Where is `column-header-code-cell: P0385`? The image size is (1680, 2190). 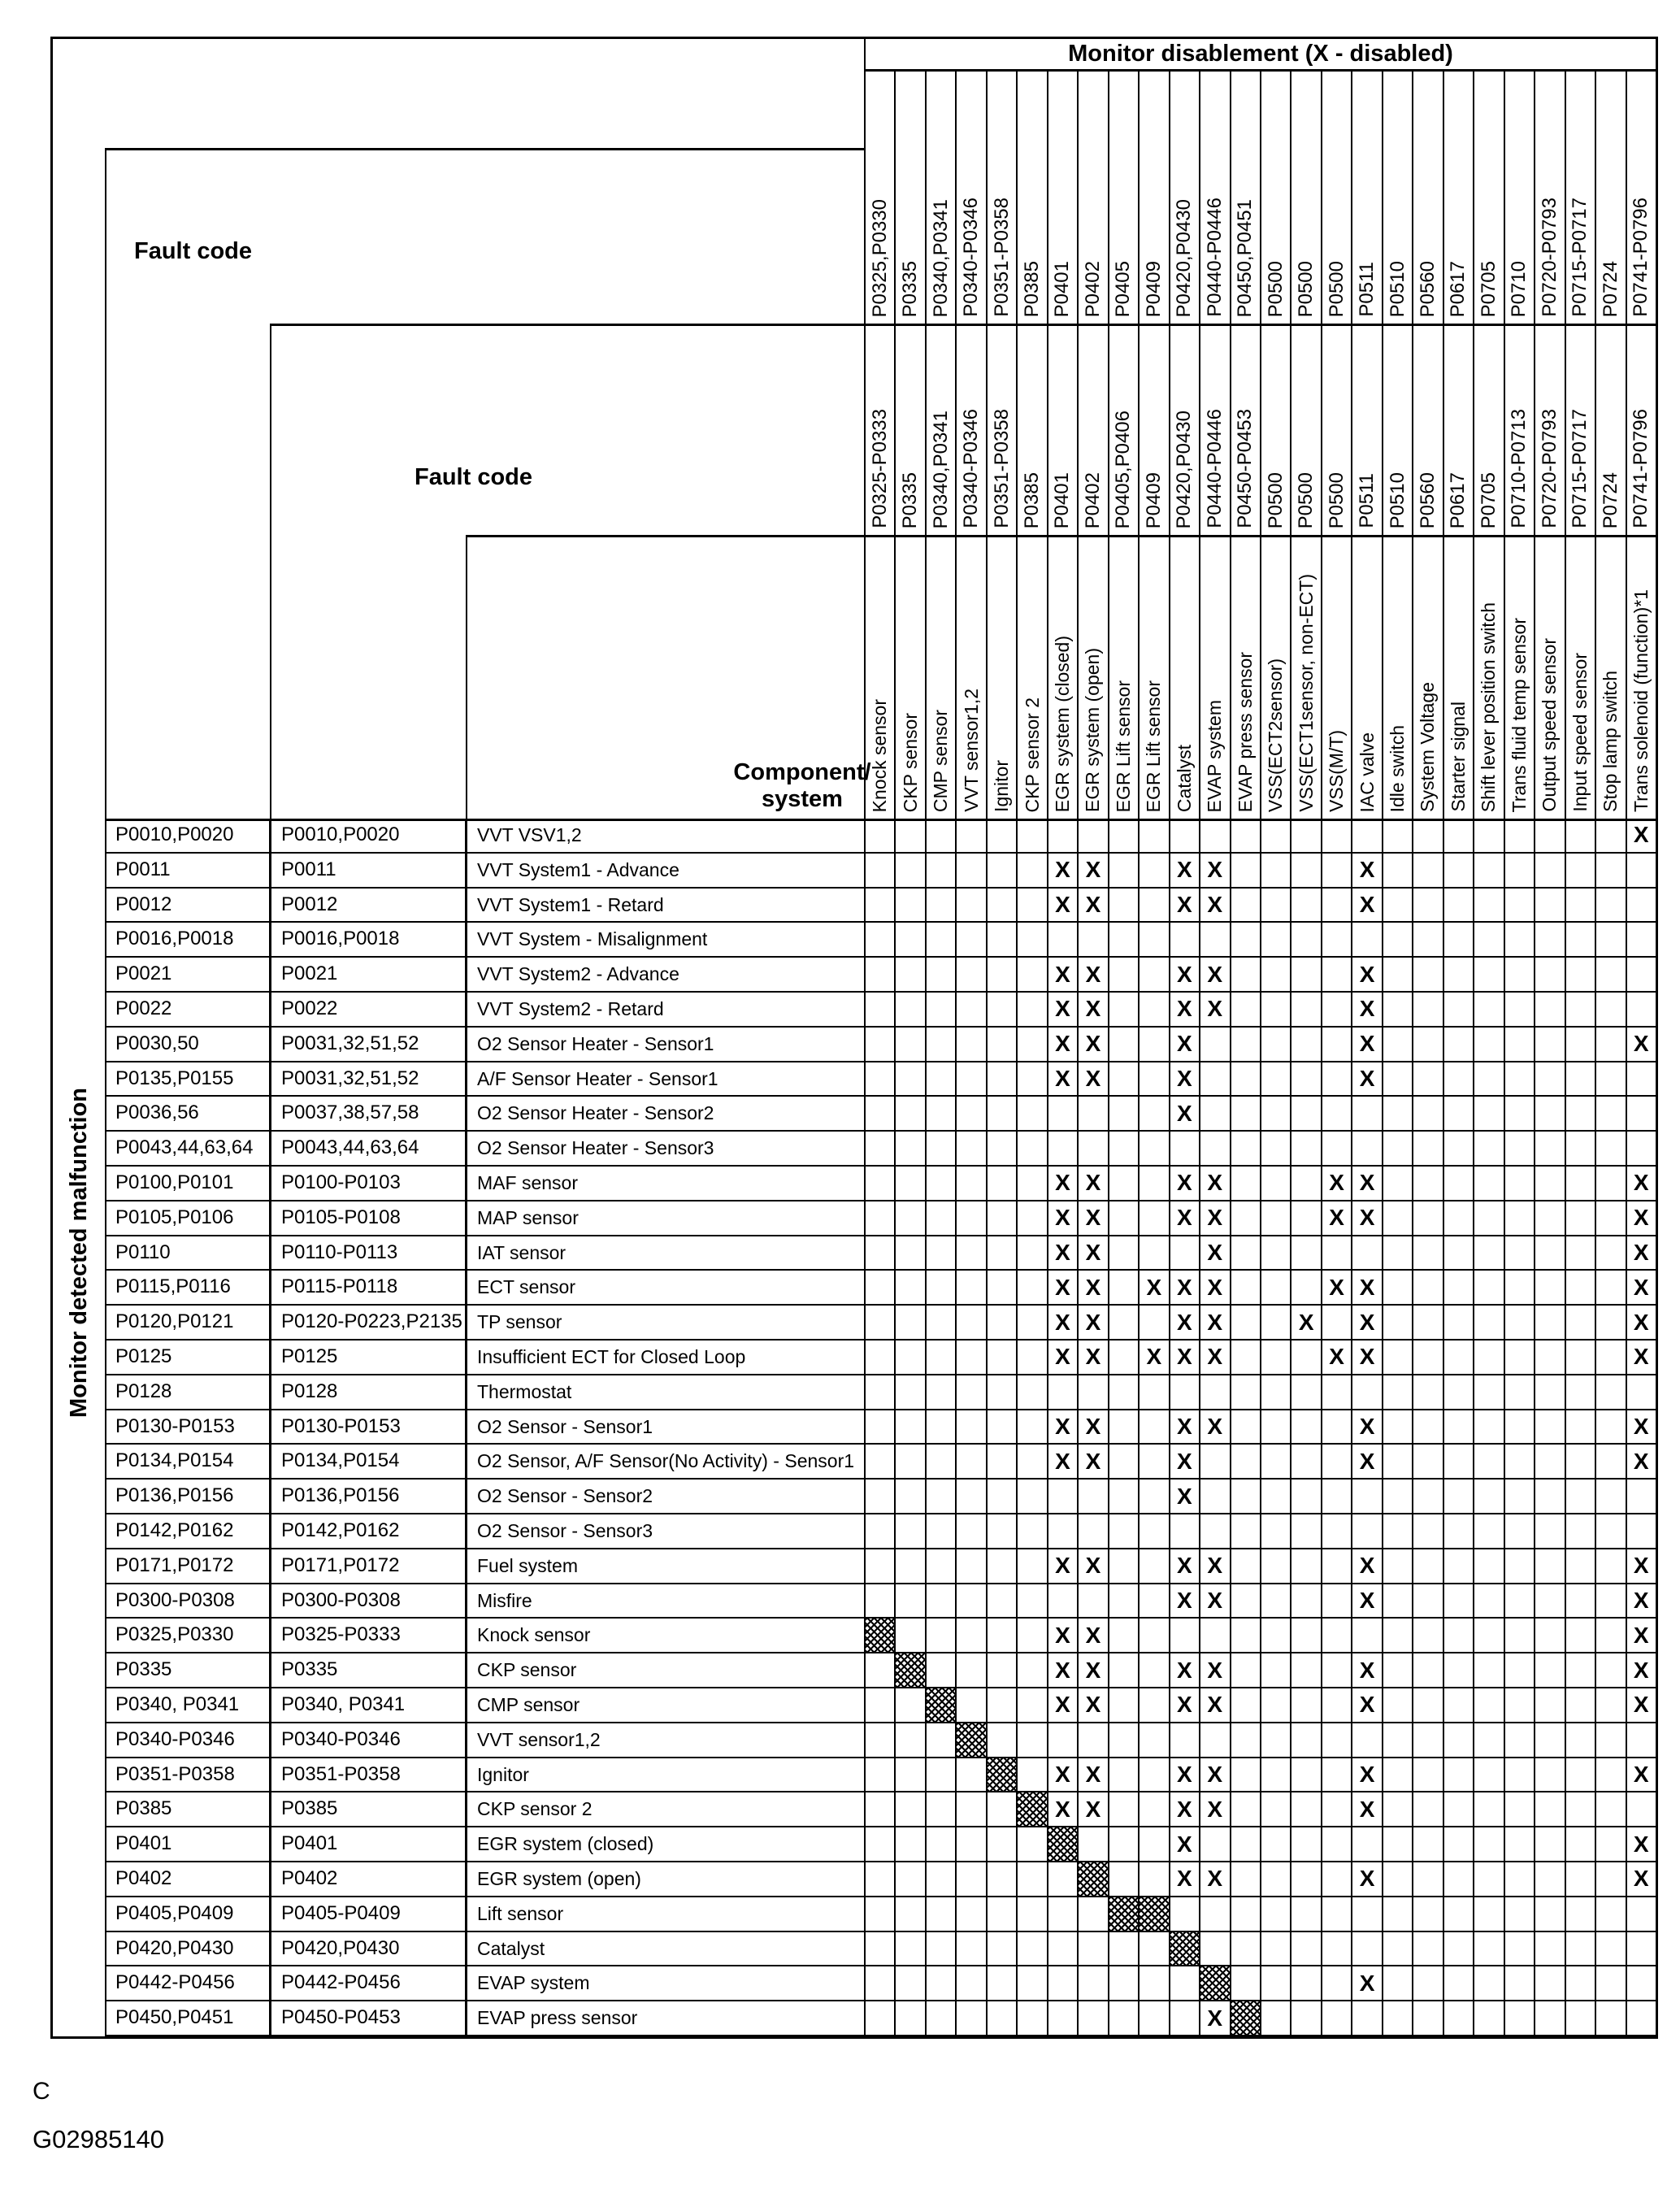 column-header-code-cell: P0385 is located at coordinates (1031, 198).